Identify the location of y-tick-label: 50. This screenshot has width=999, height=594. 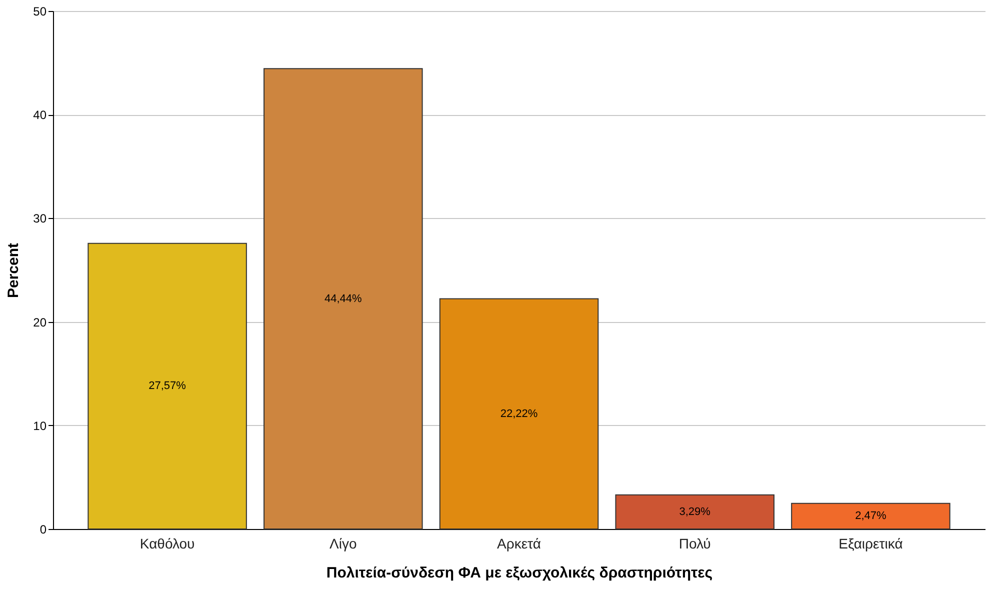
(40, 11).